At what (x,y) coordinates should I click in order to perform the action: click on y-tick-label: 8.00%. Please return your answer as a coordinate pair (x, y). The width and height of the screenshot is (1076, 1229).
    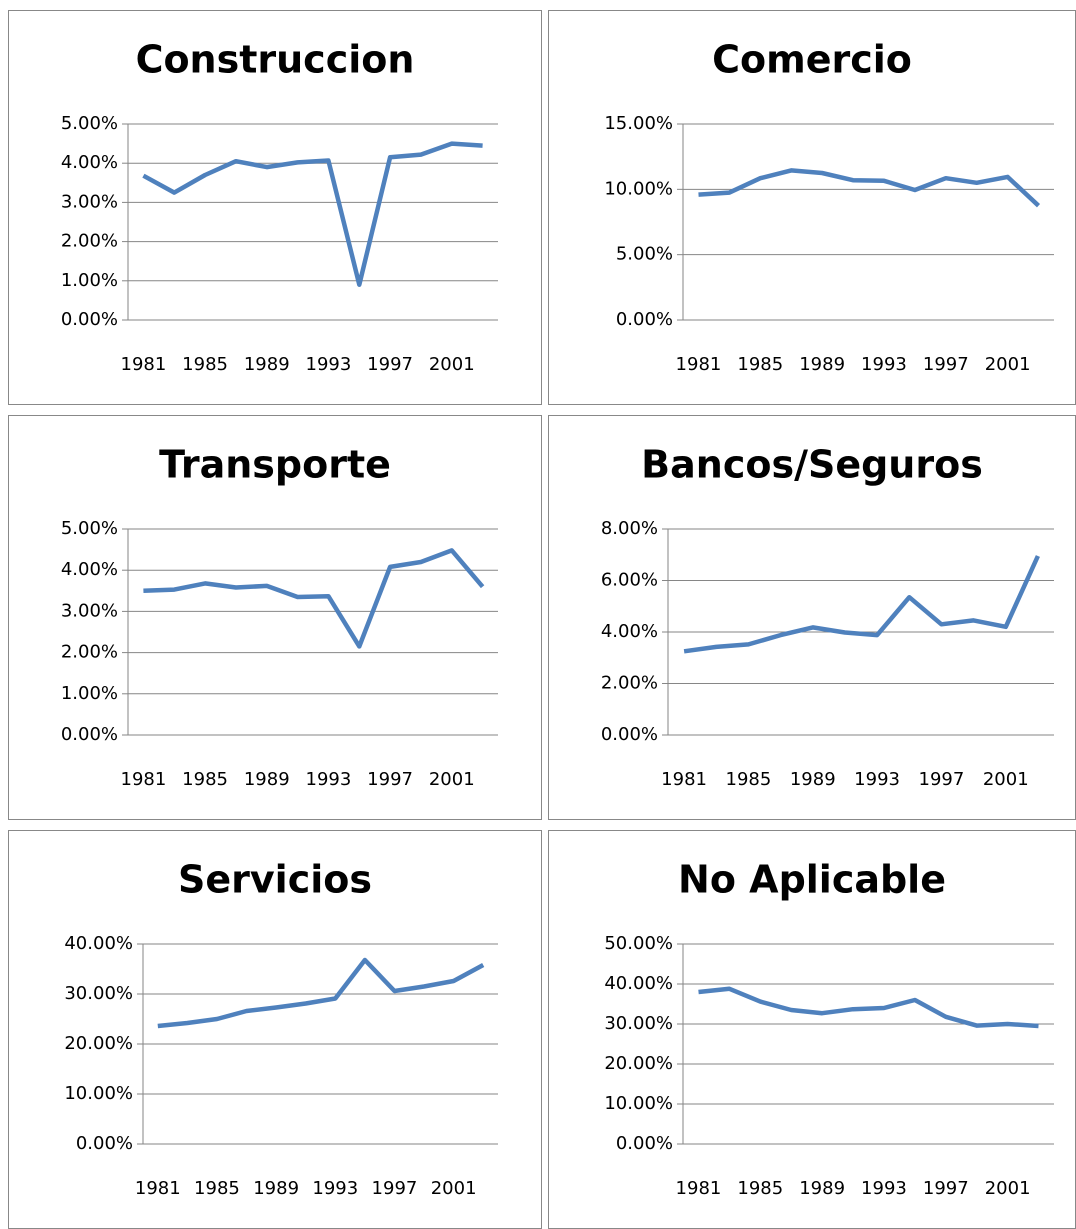
    Looking at the image, I should click on (629, 528).